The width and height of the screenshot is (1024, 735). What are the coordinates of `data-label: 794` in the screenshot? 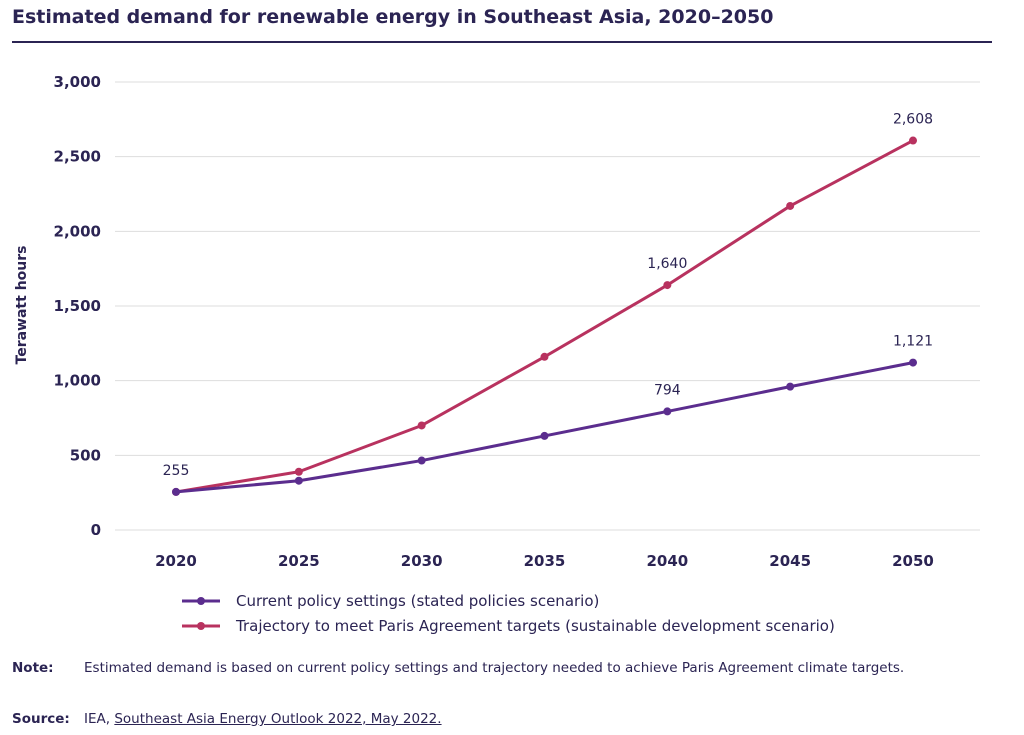 It's located at (667, 390).